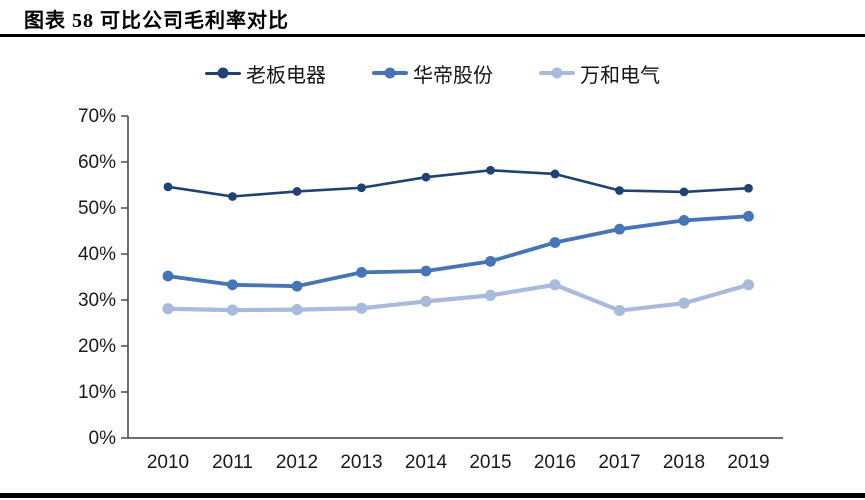  What do you see at coordinates (97, 208) in the screenshot?
I see `y-axis-tick-label: 50%` at bounding box center [97, 208].